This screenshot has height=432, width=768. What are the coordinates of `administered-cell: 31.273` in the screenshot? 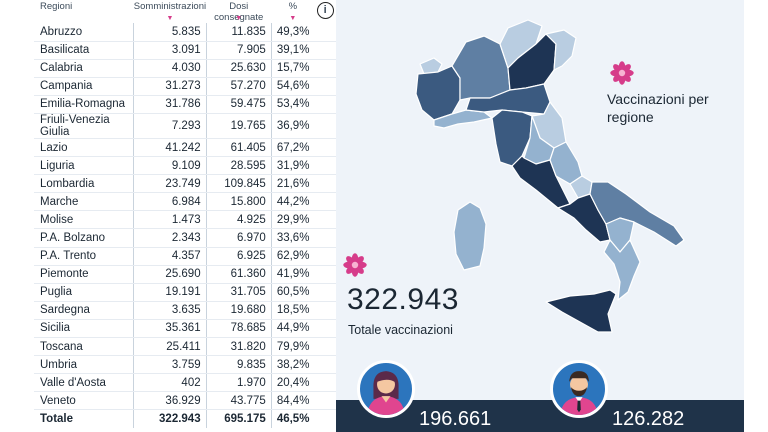 It's located at (170, 86).